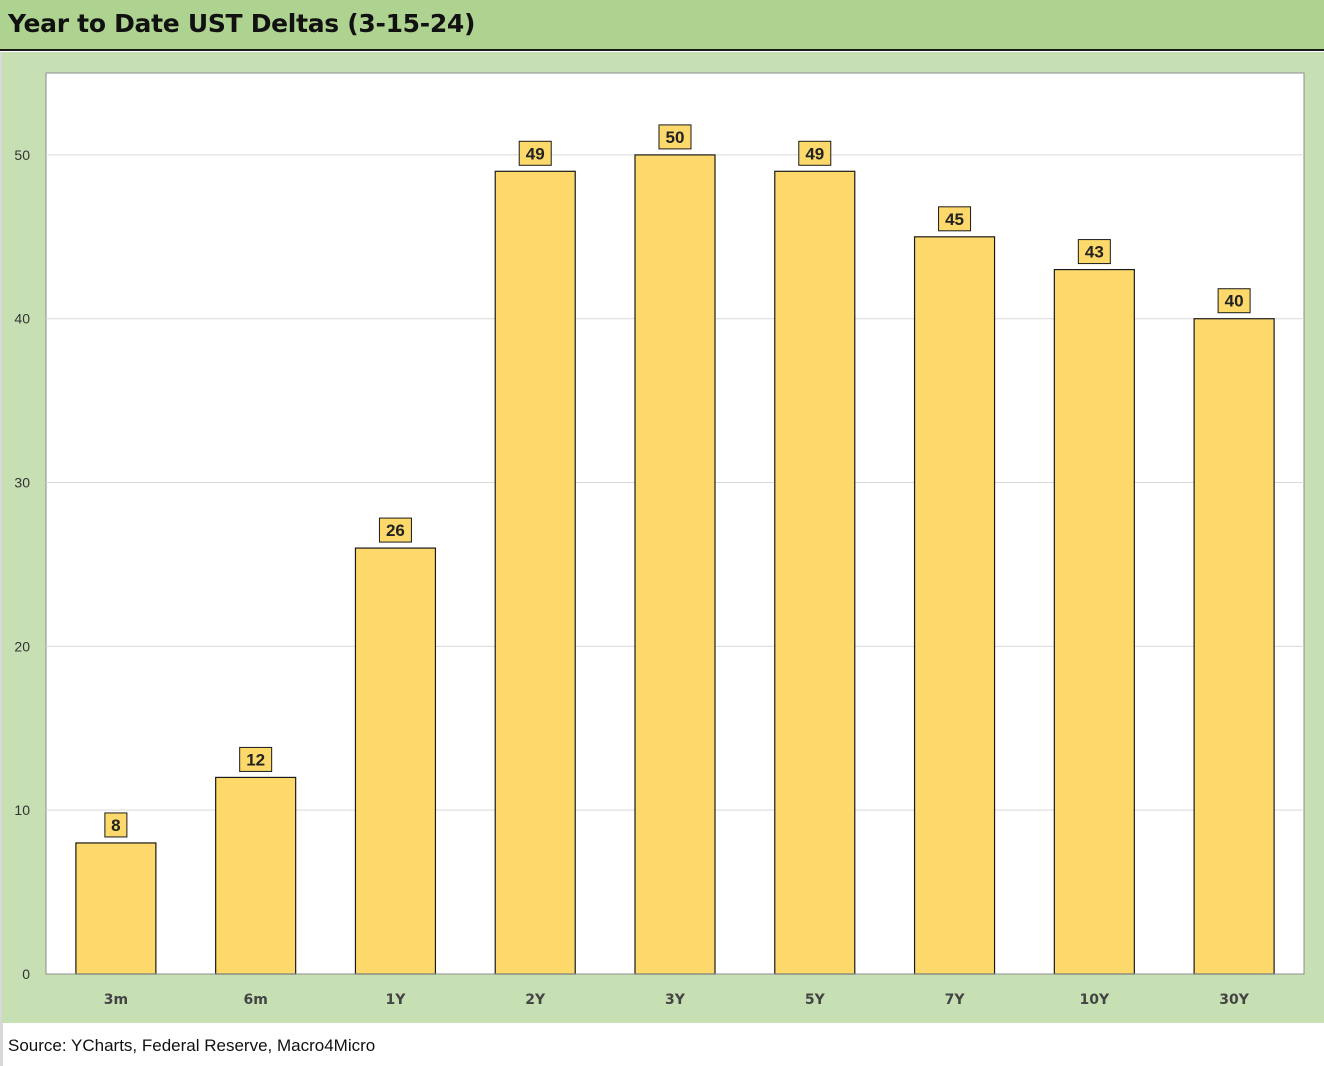  What do you see at coordinates (22, 319) in the screenshot?
I see `y-tick-label: 40` at bounding box center [22, 319].